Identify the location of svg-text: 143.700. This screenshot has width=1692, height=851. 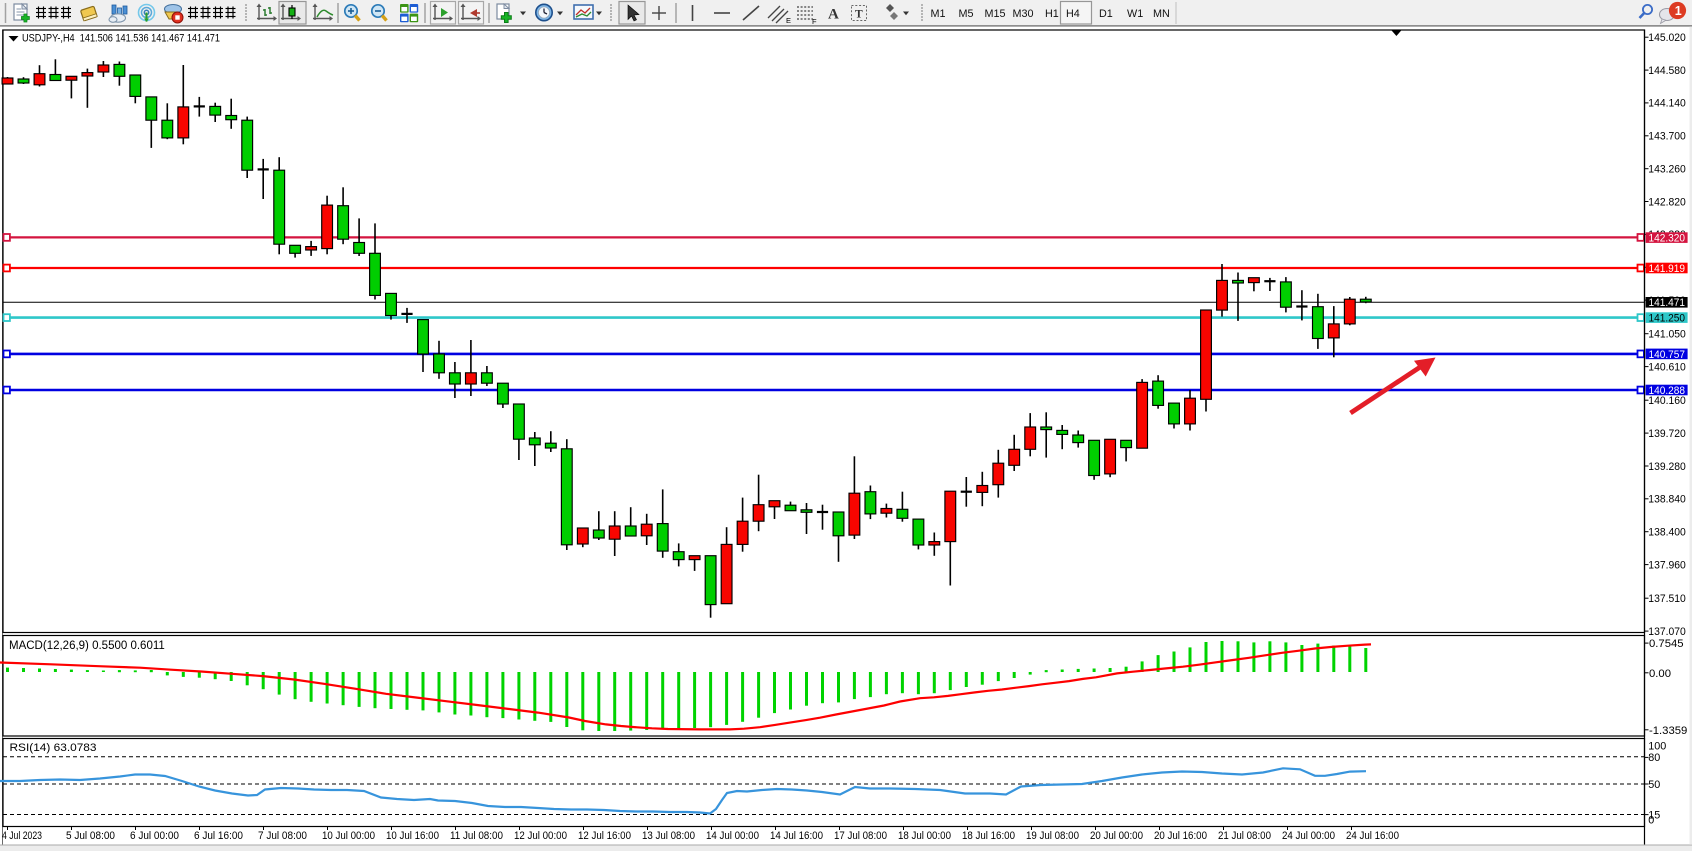
(1667, 137).